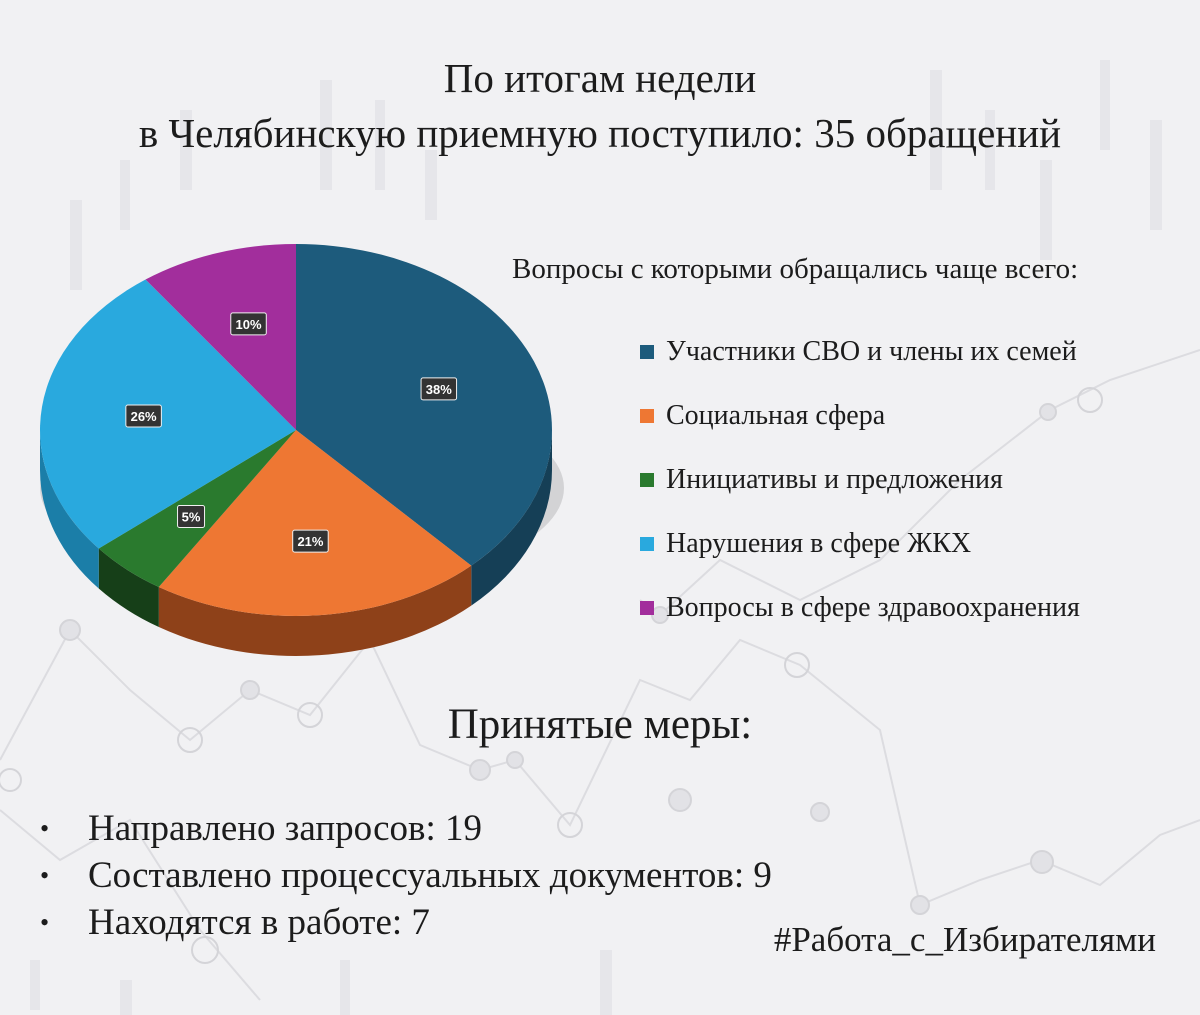  What do you see at coordinates (964, 939) in the screenshot?
I see `hashtag: #Работа_с_Избирателями` at bounding box center [964, 939].